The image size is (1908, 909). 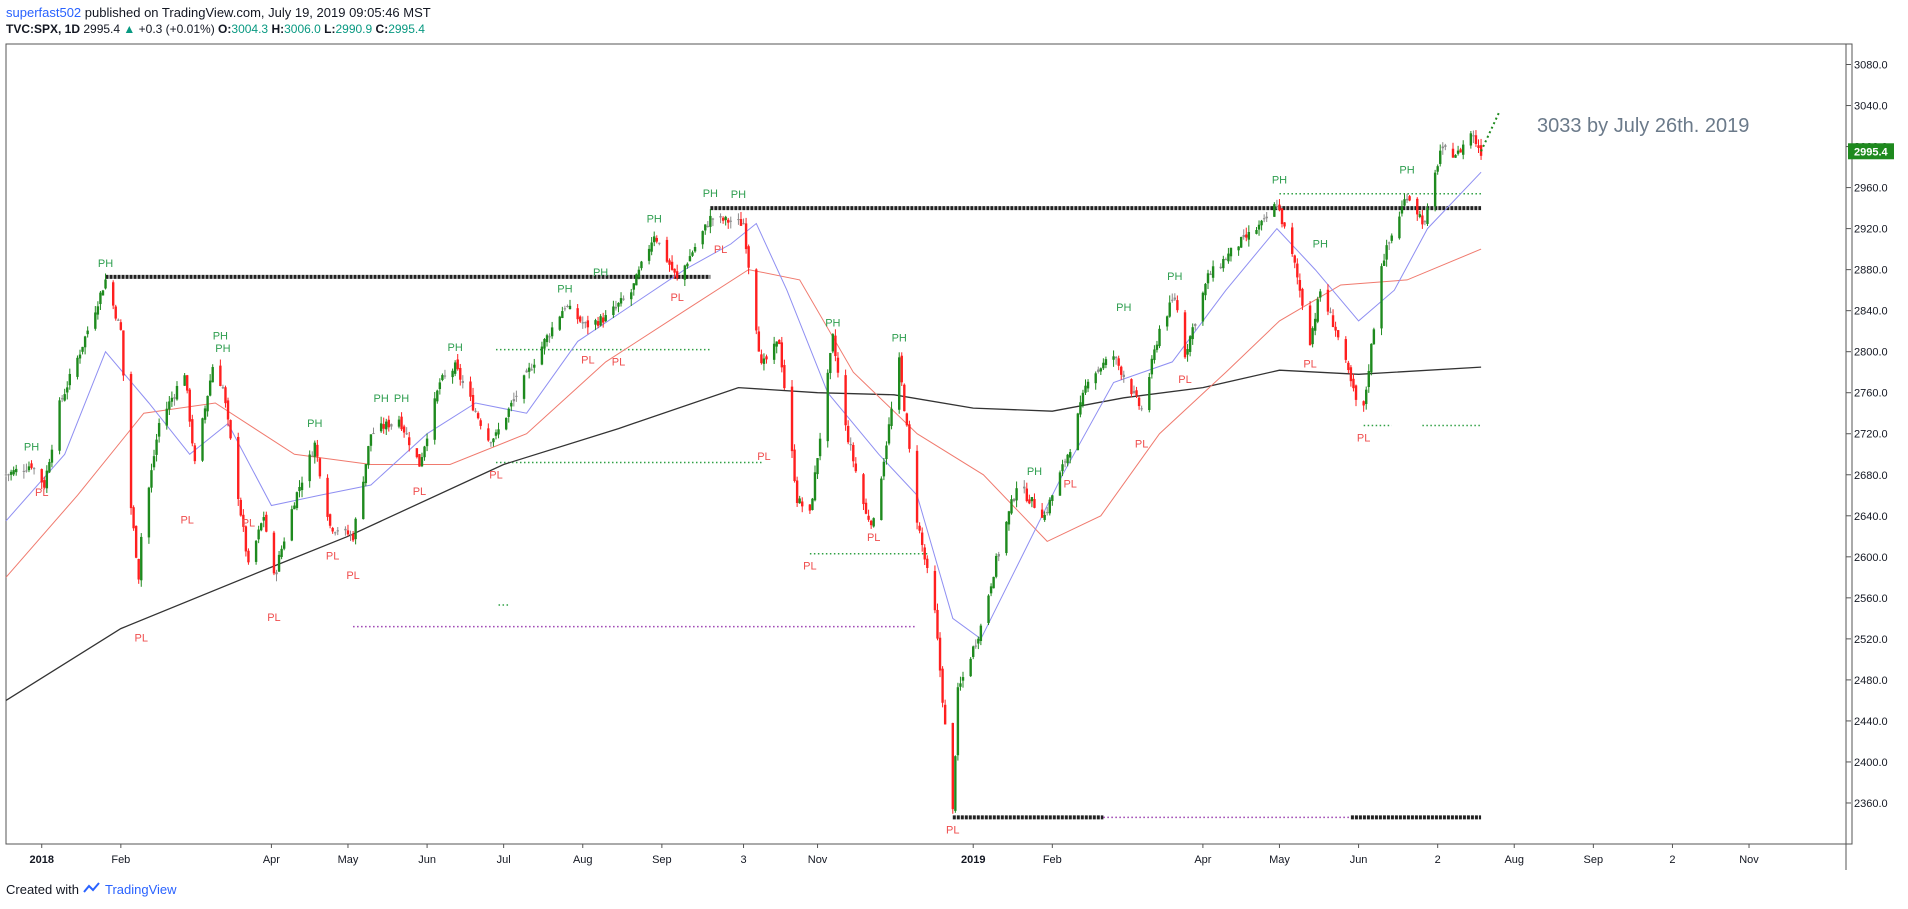 What do you see at coordinates (1871, 517) in the screenshot?
I see `price-tick-label: 2640.0` at bounding box center [1871, 517].